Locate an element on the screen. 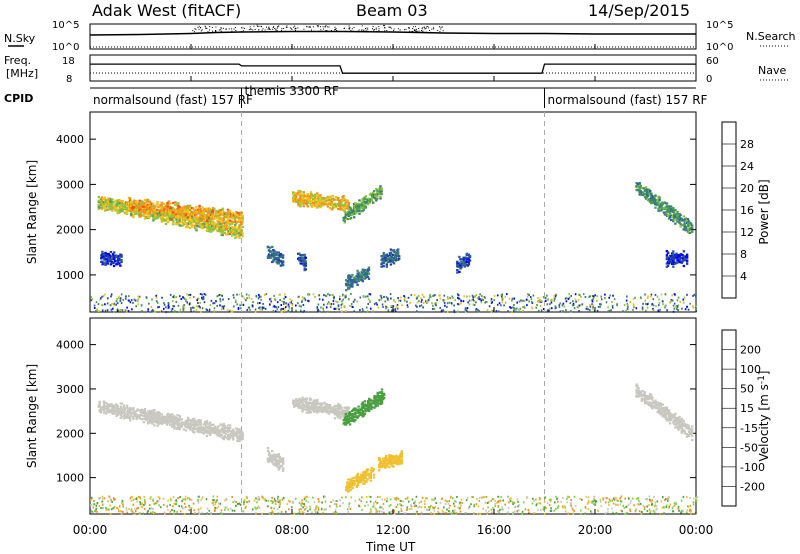  power-colorbar-tick-label: 4 is located at coordinates (743, 276).